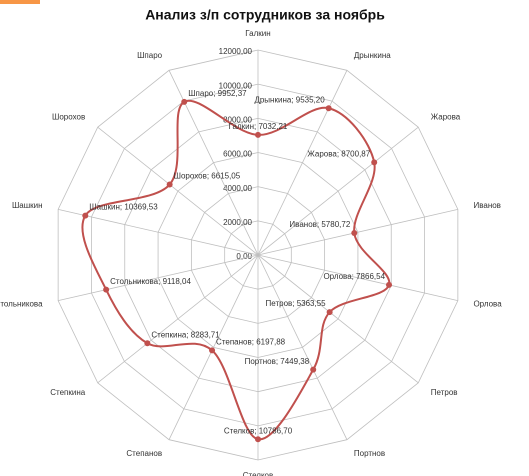 The height and width of the screenshot is (476, 529). What do you see at coordinates (251, 342) in the screenshot?
I see `data-label: Степанов; 6197,88` at bounding box center [251, 342].